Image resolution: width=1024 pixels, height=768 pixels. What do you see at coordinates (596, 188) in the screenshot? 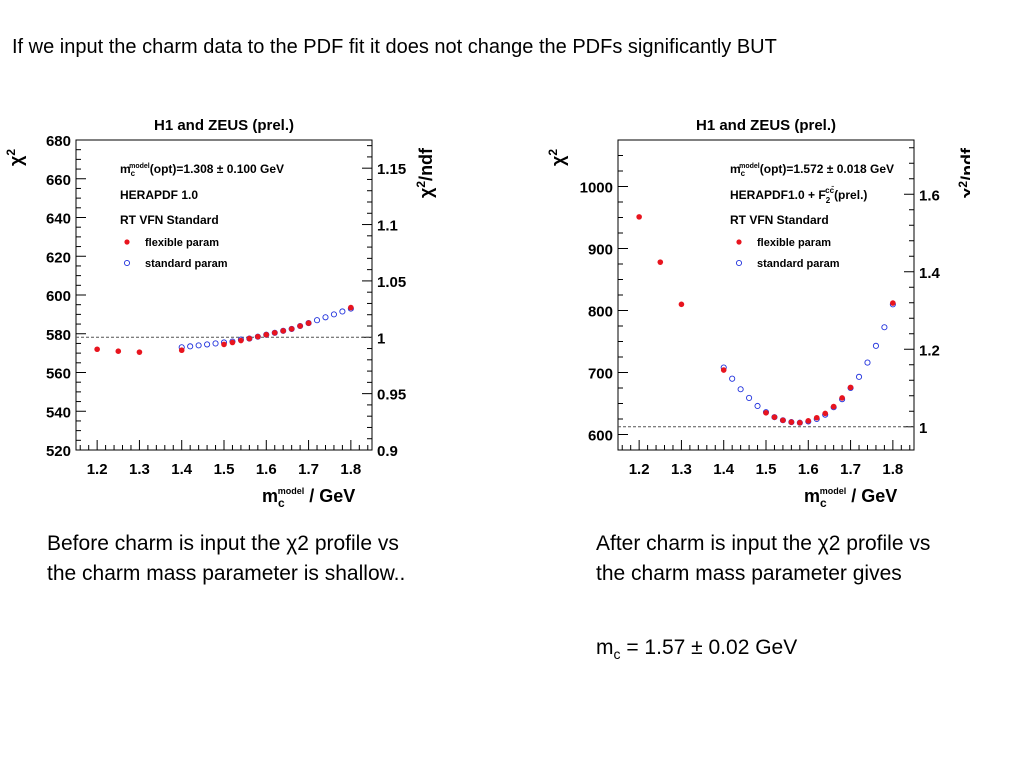
I see `y-tick-label: 1000` at bounding box center [596, 188].